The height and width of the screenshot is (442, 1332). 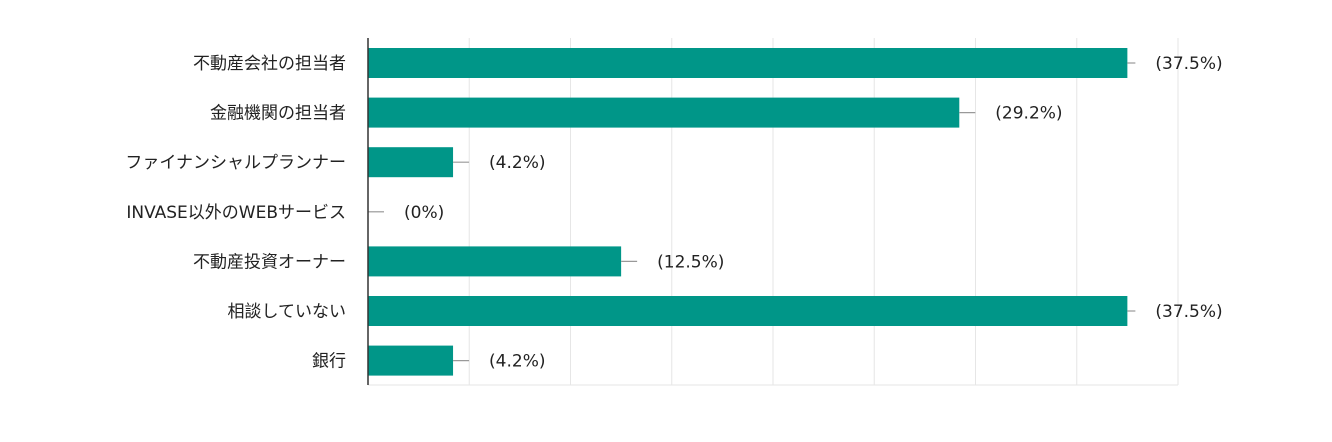 I want to click on category-label: 金融機関の担当者, so click(x=278, y=114).